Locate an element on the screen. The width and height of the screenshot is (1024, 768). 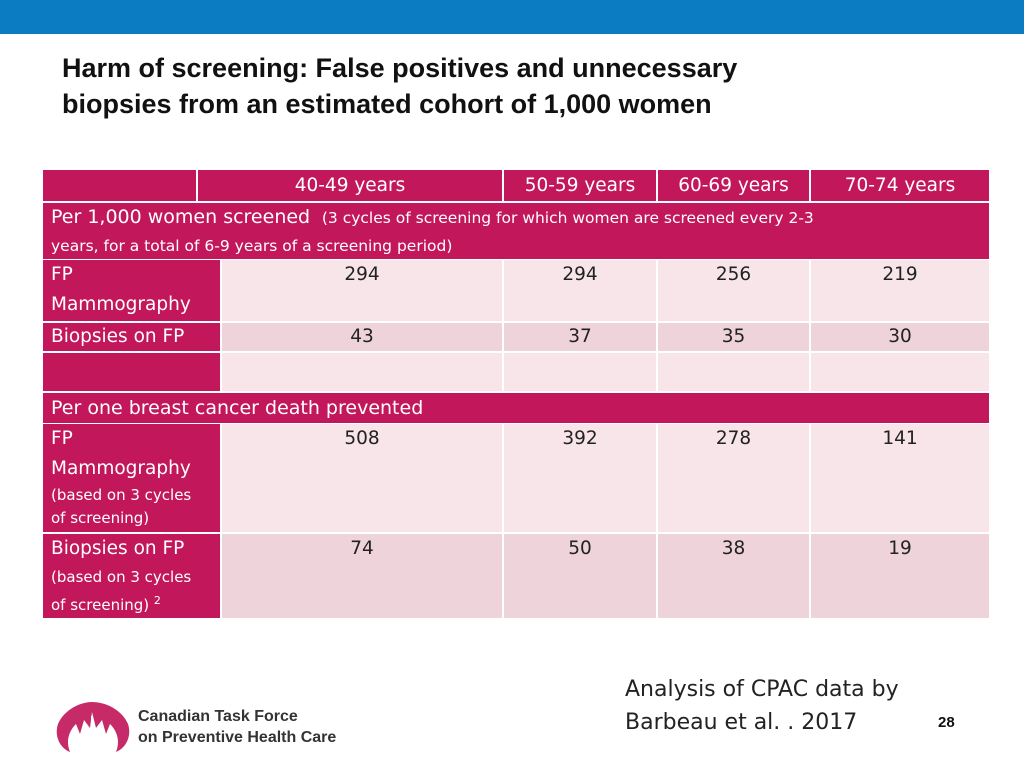
table-cell: 37 is located at coordinates (580, 337).